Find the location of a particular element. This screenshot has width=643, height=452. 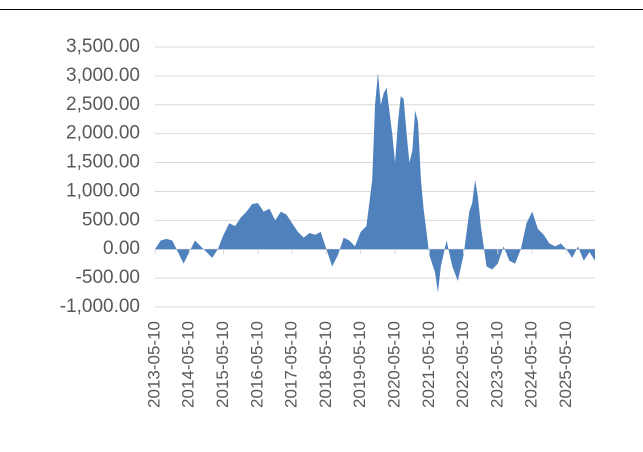

x-tick-label: 2013-05-10 is located at coordinates (153, 364).